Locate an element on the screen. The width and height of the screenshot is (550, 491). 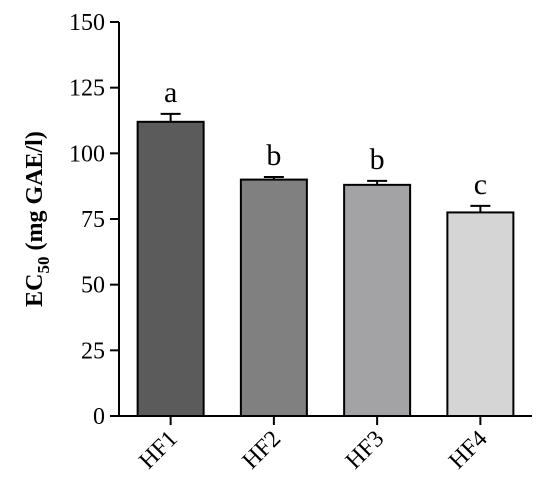
x-axis: HF1 HF2 HF3 HF4 is located at coordinates (325, 445).